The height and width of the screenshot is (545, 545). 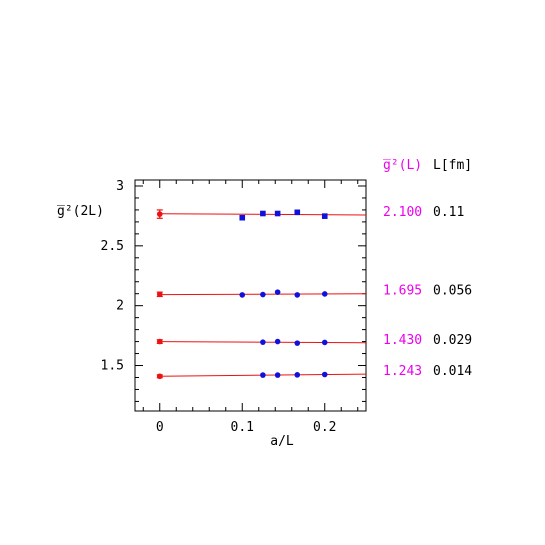 I want to click on series-length-label: 0.029, so click(x=452, y=340).